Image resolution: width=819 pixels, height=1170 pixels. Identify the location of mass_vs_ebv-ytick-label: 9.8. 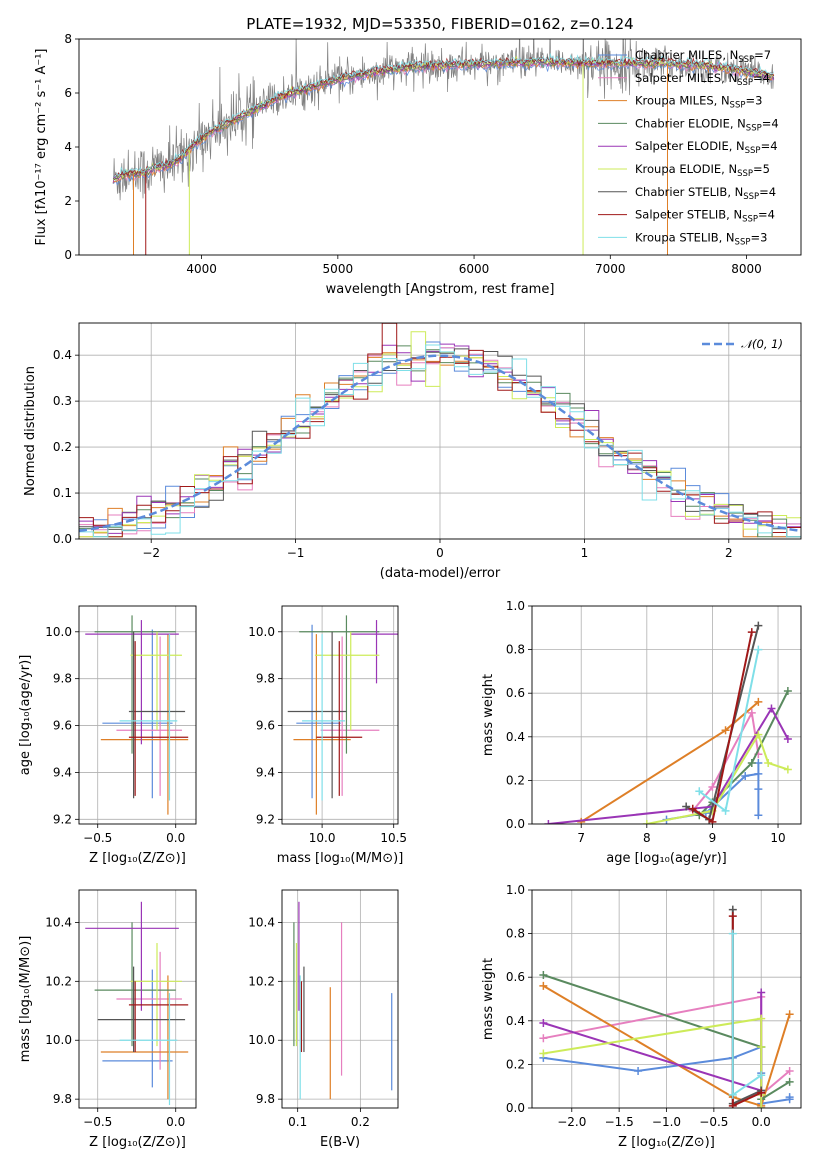
(265, 1099).